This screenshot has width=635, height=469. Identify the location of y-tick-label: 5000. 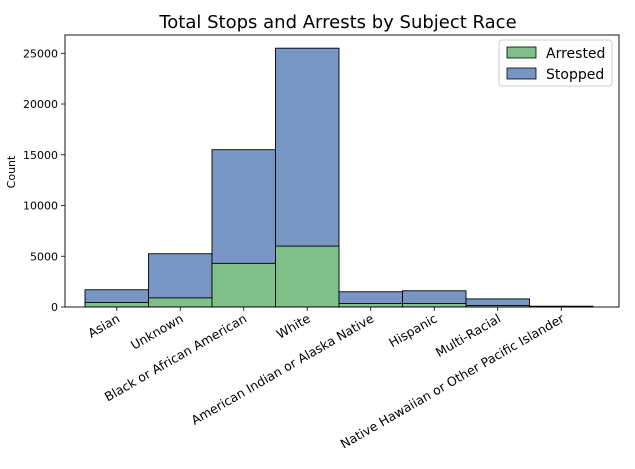
(44, 256).